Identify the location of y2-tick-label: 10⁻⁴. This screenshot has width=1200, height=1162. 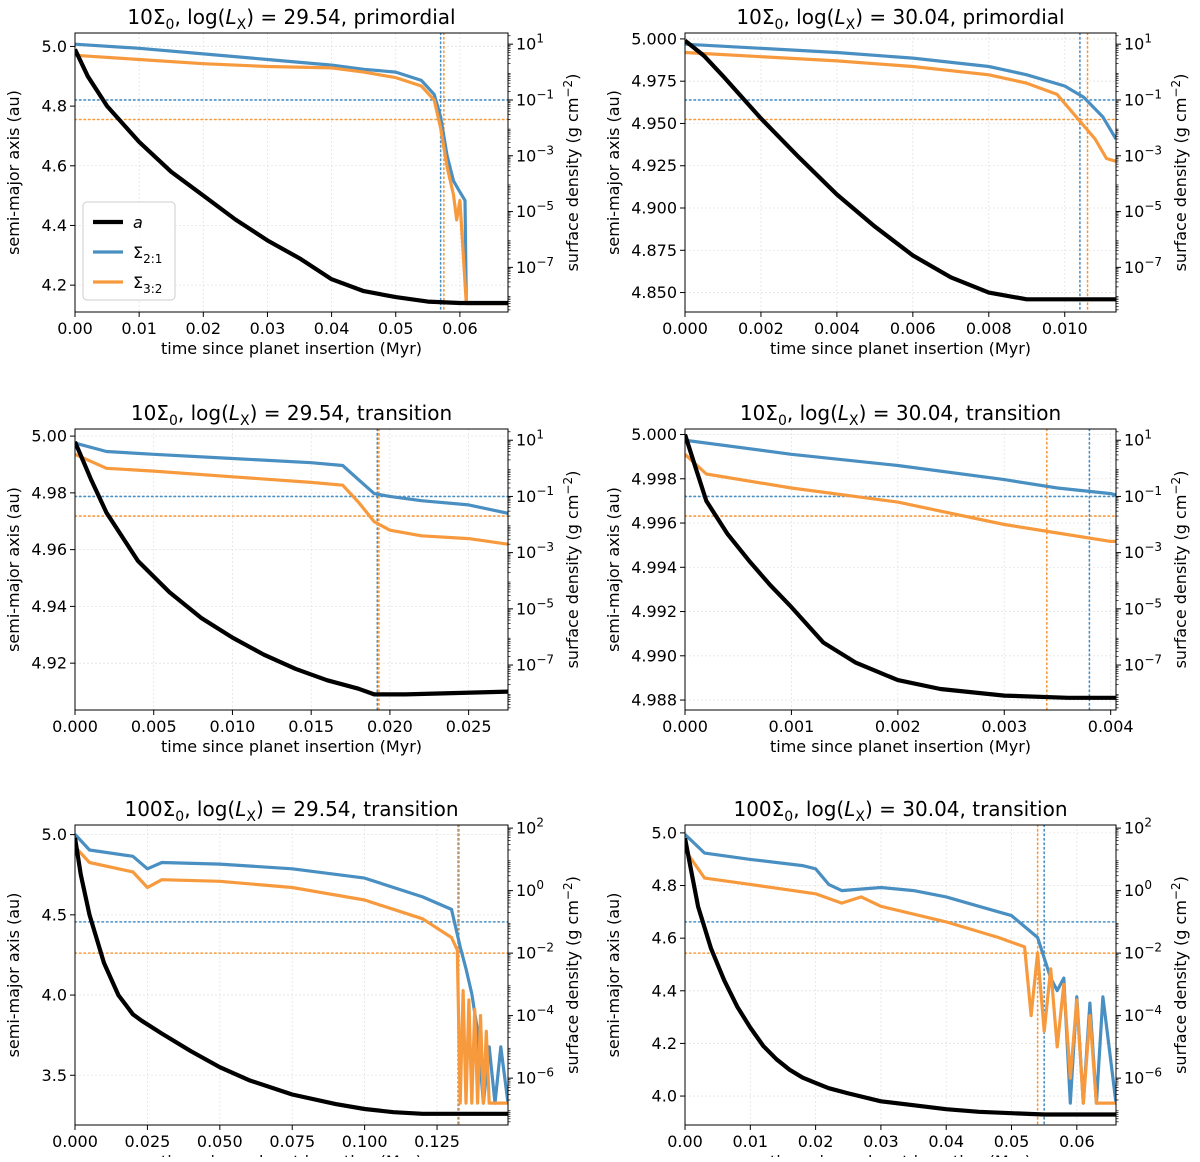
(1143, 1014).